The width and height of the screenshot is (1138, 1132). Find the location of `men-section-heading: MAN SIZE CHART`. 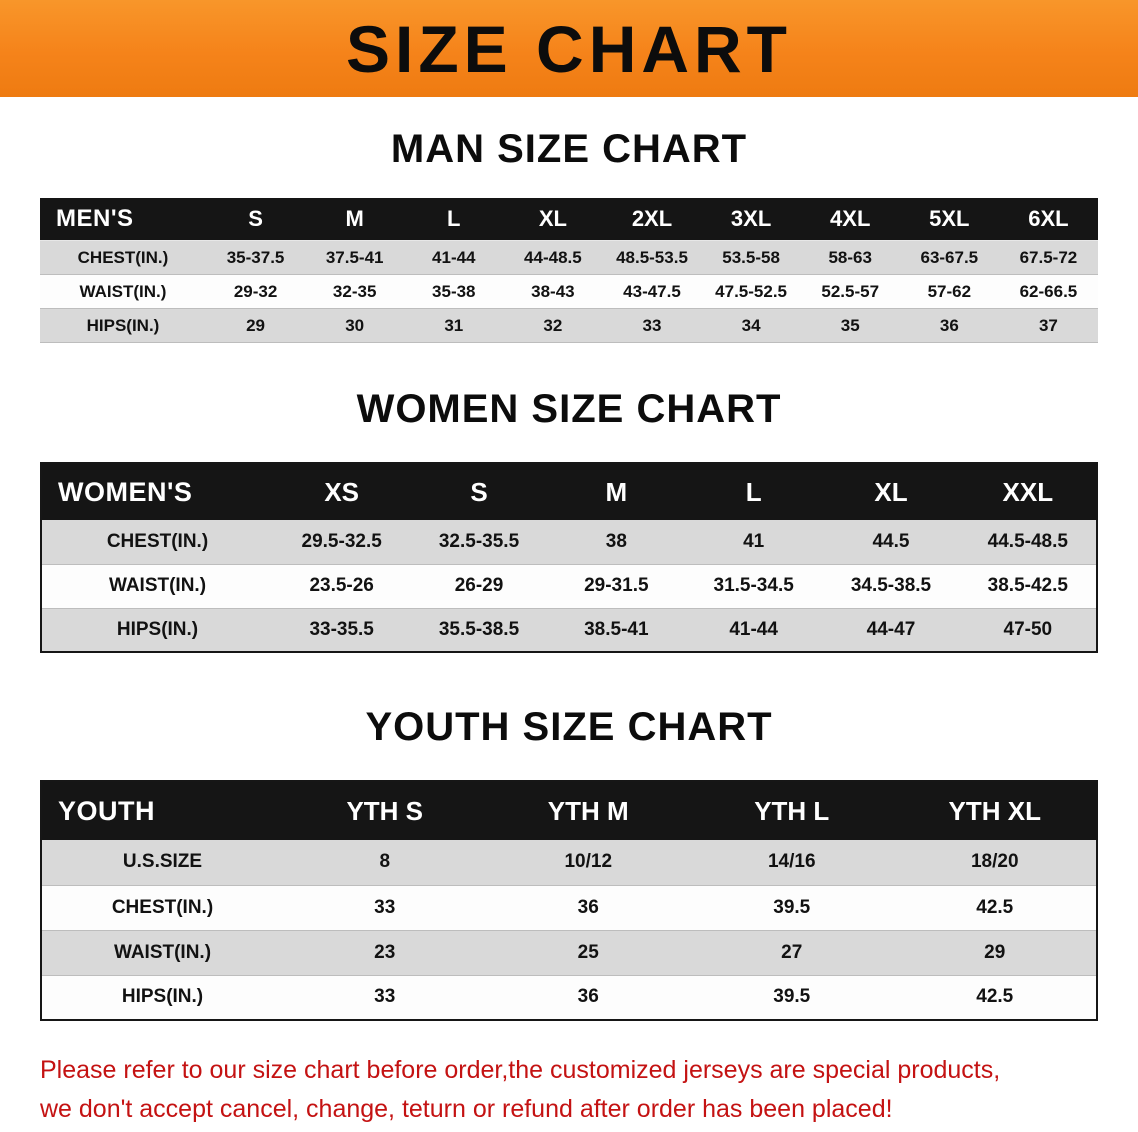

men-section-heading: MAN SIZE CHART is located at coordinates (569, 149).